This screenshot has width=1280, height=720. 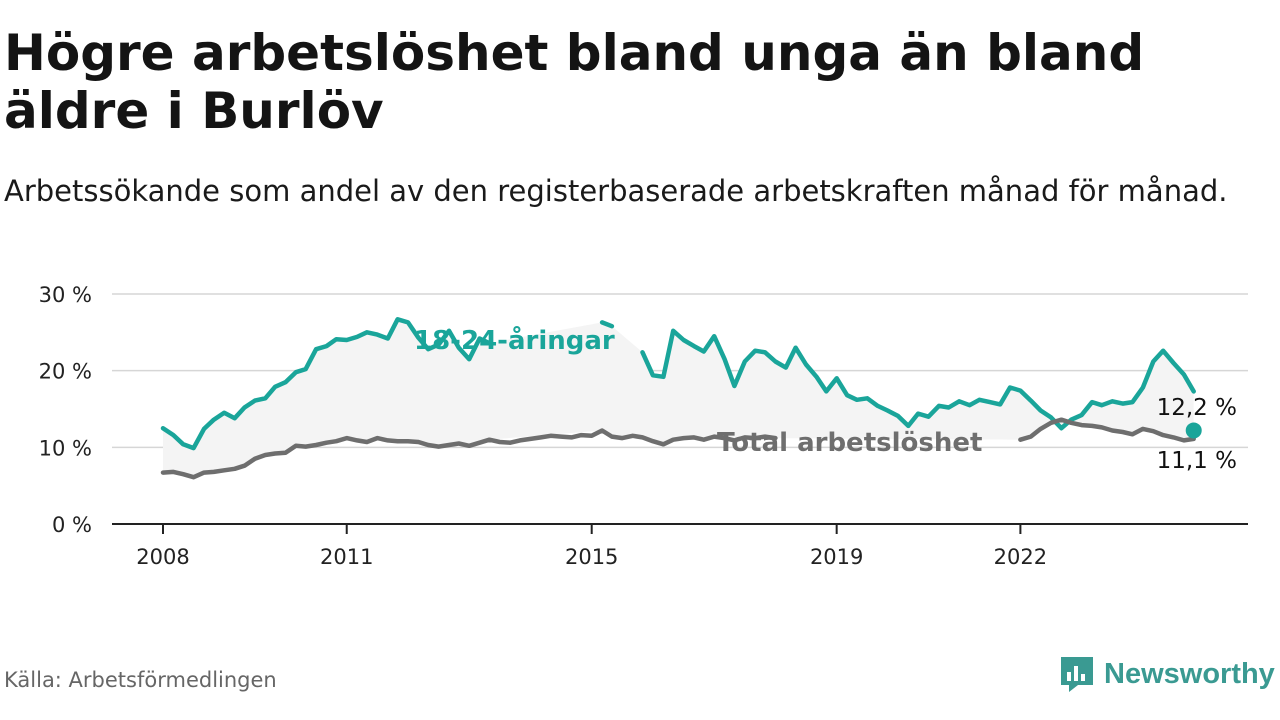 I want to click on total-series-line, so click(x=678, y=448).